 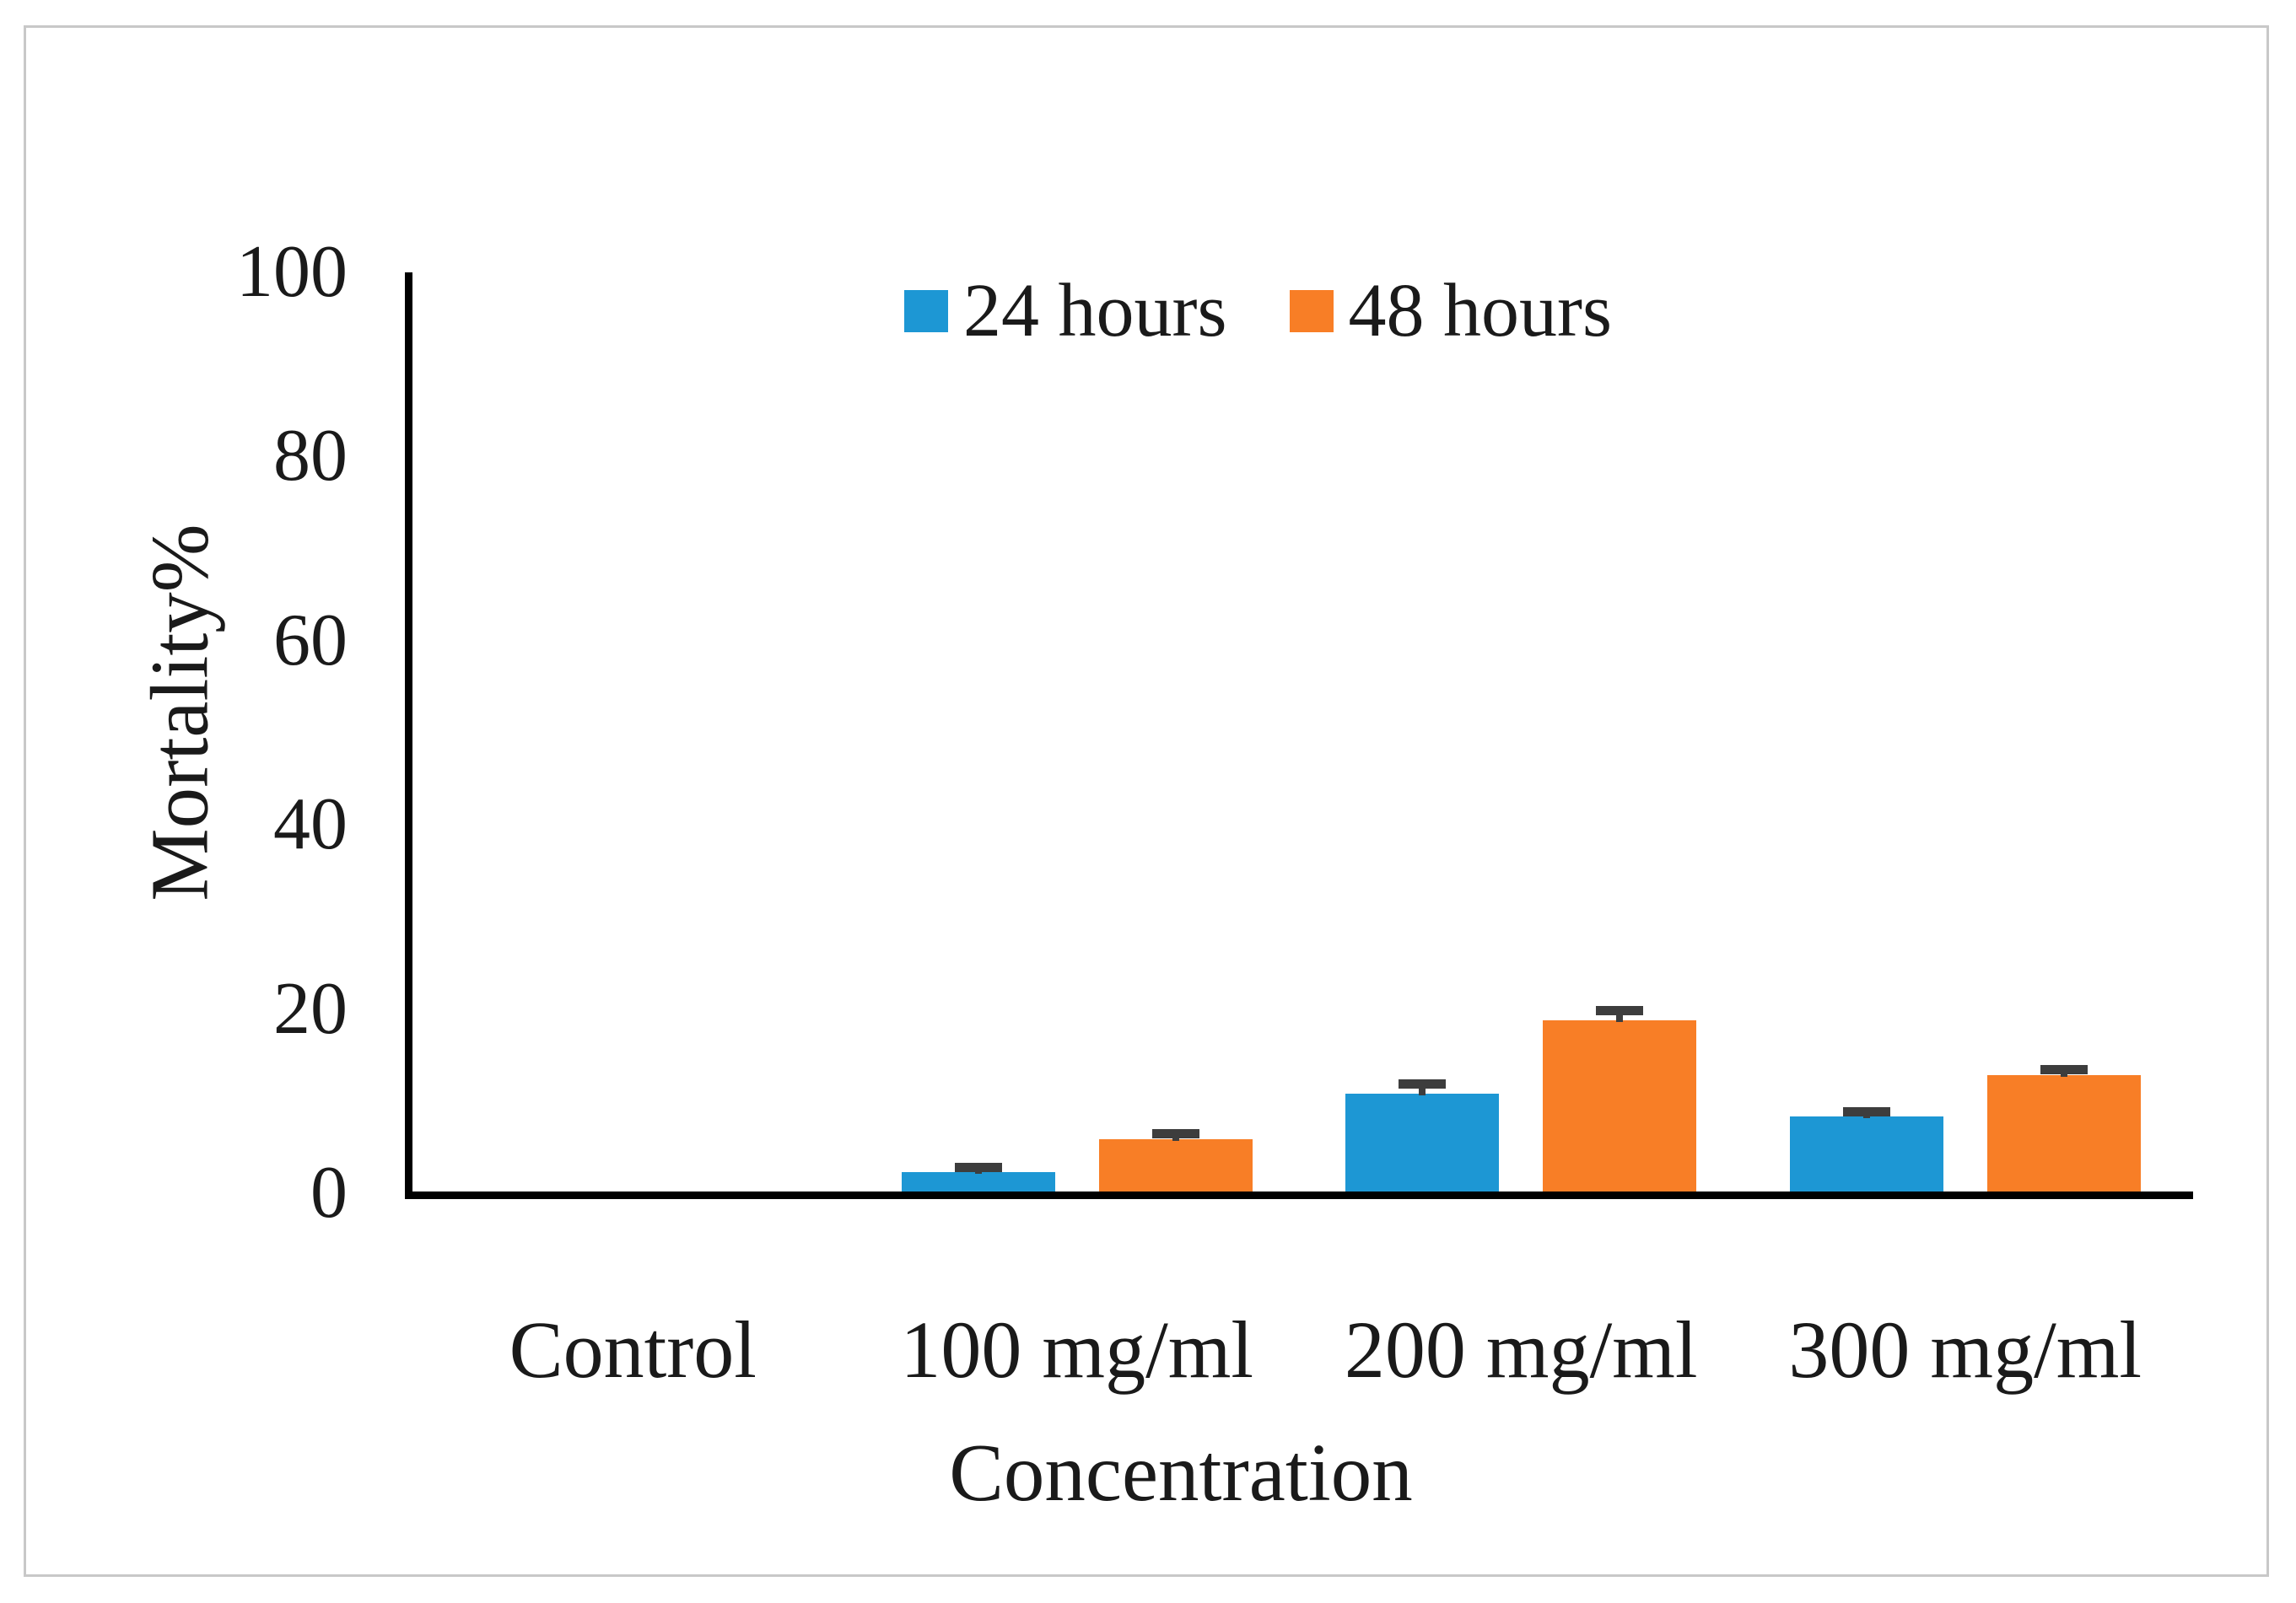 I want to click on y-axis-line, so click(x=408, y=735).